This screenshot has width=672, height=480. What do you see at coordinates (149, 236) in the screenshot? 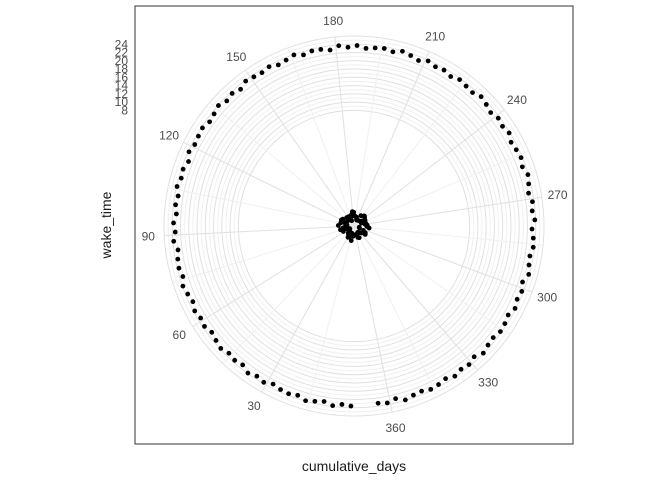
I see `theta-tick-label: 90` at bounding box center [149, 236].